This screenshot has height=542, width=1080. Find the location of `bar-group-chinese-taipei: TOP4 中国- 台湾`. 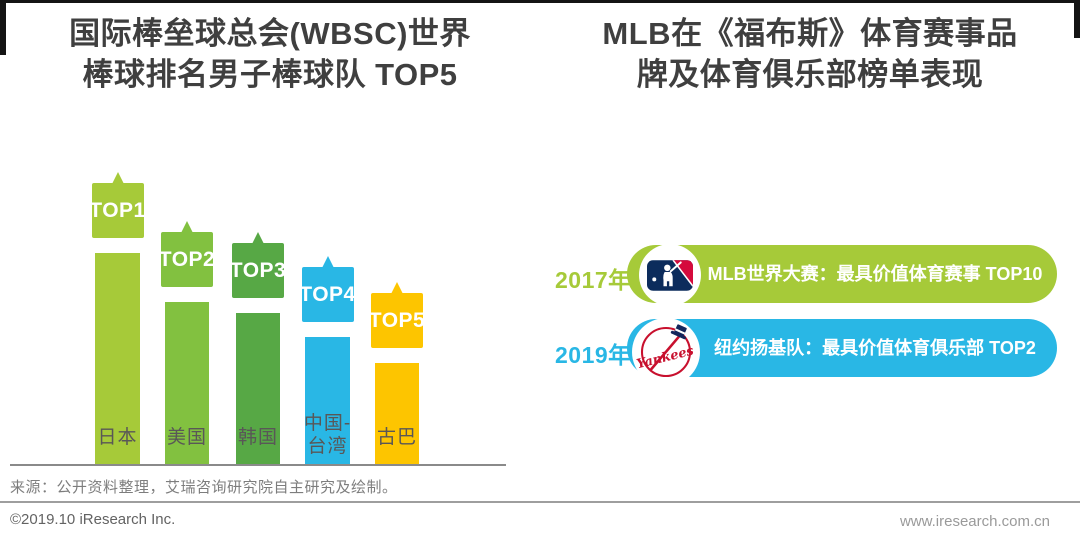

bar-group-chinese-taipei: TOP4 中国- 台湾 is located at coordinates (327, 316).